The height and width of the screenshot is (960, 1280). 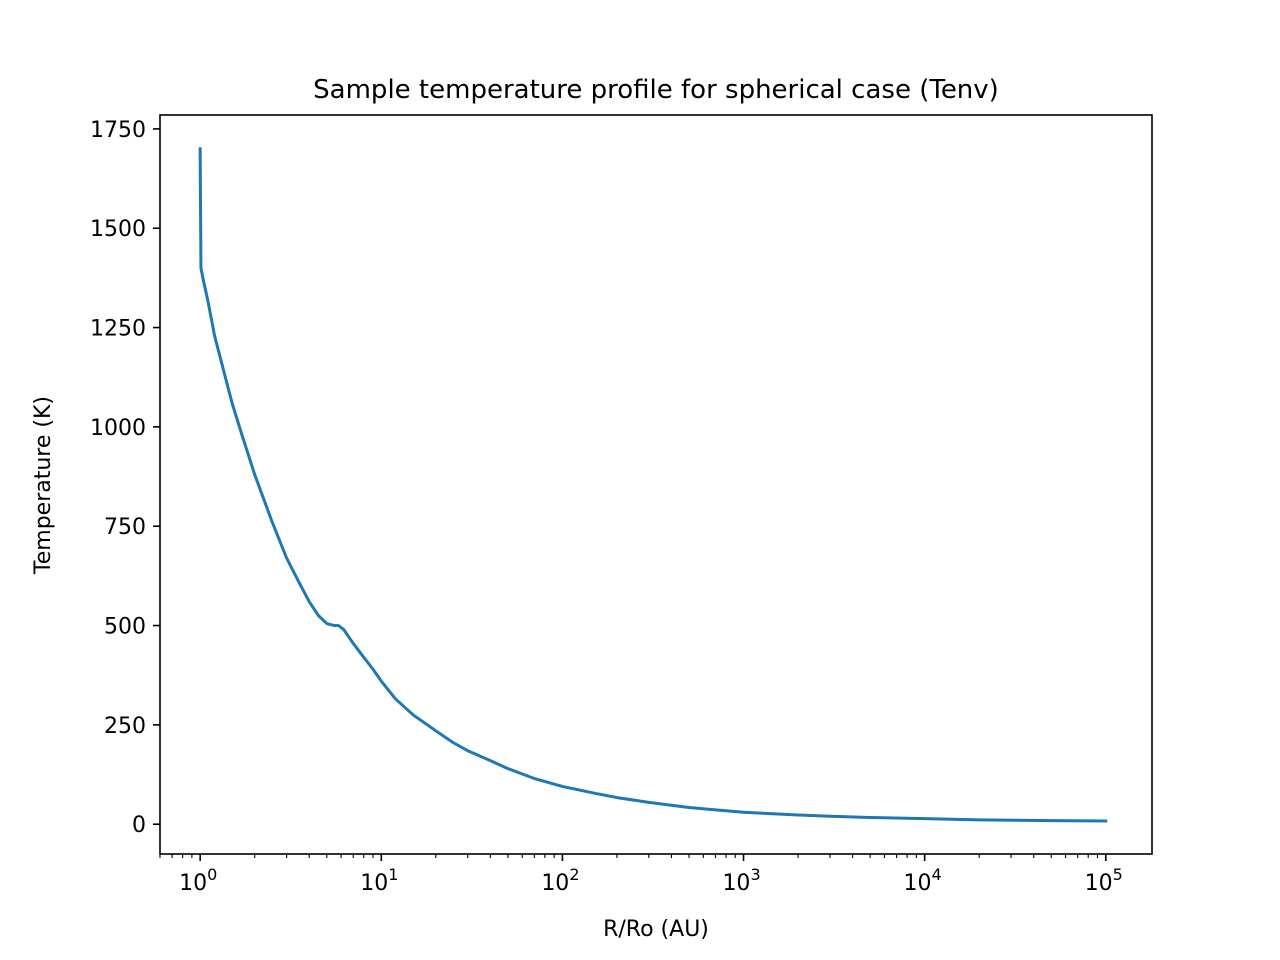 I want to click on y-tick-label: 1000, so click(x=118, y=428).